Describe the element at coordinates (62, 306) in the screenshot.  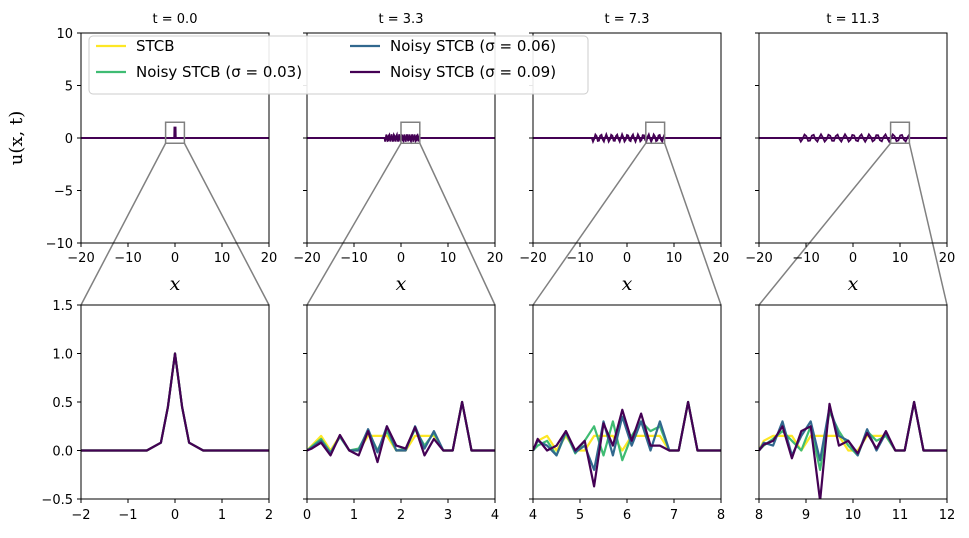
I see `y-tick-label: 1.5` at that location.